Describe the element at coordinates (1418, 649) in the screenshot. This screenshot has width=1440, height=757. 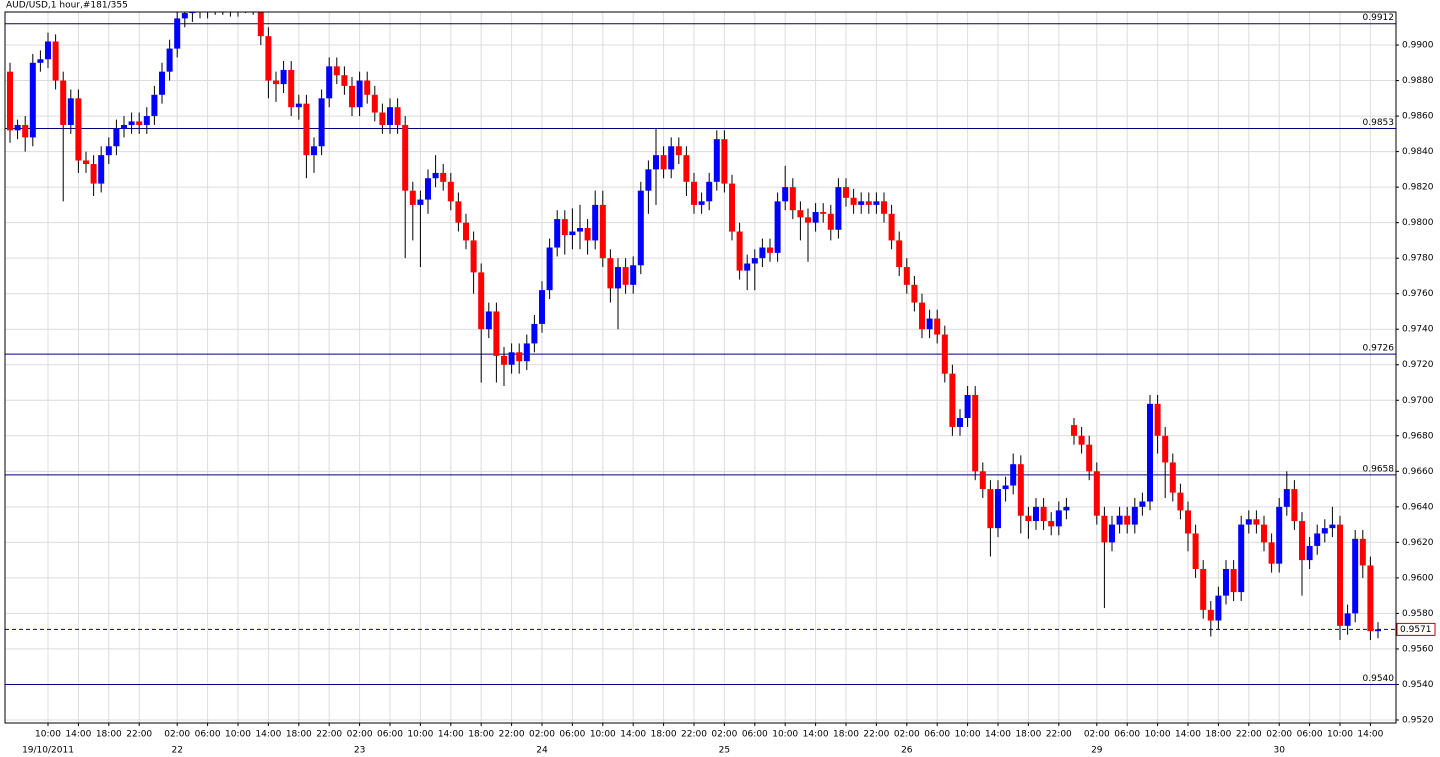
I see `y-tick-label: 0.9560` at that location.